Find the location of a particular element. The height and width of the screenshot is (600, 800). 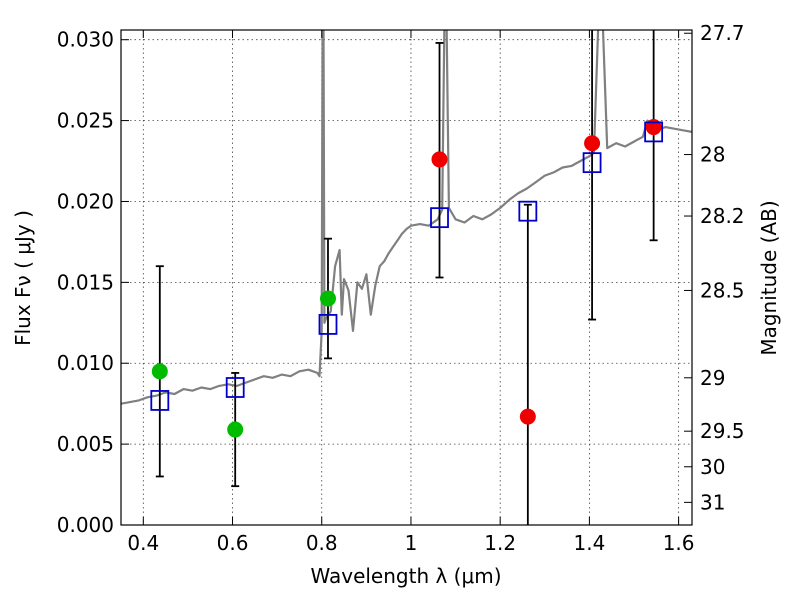

x-tick-label: 0.8 is located at coordinates (322, 543).